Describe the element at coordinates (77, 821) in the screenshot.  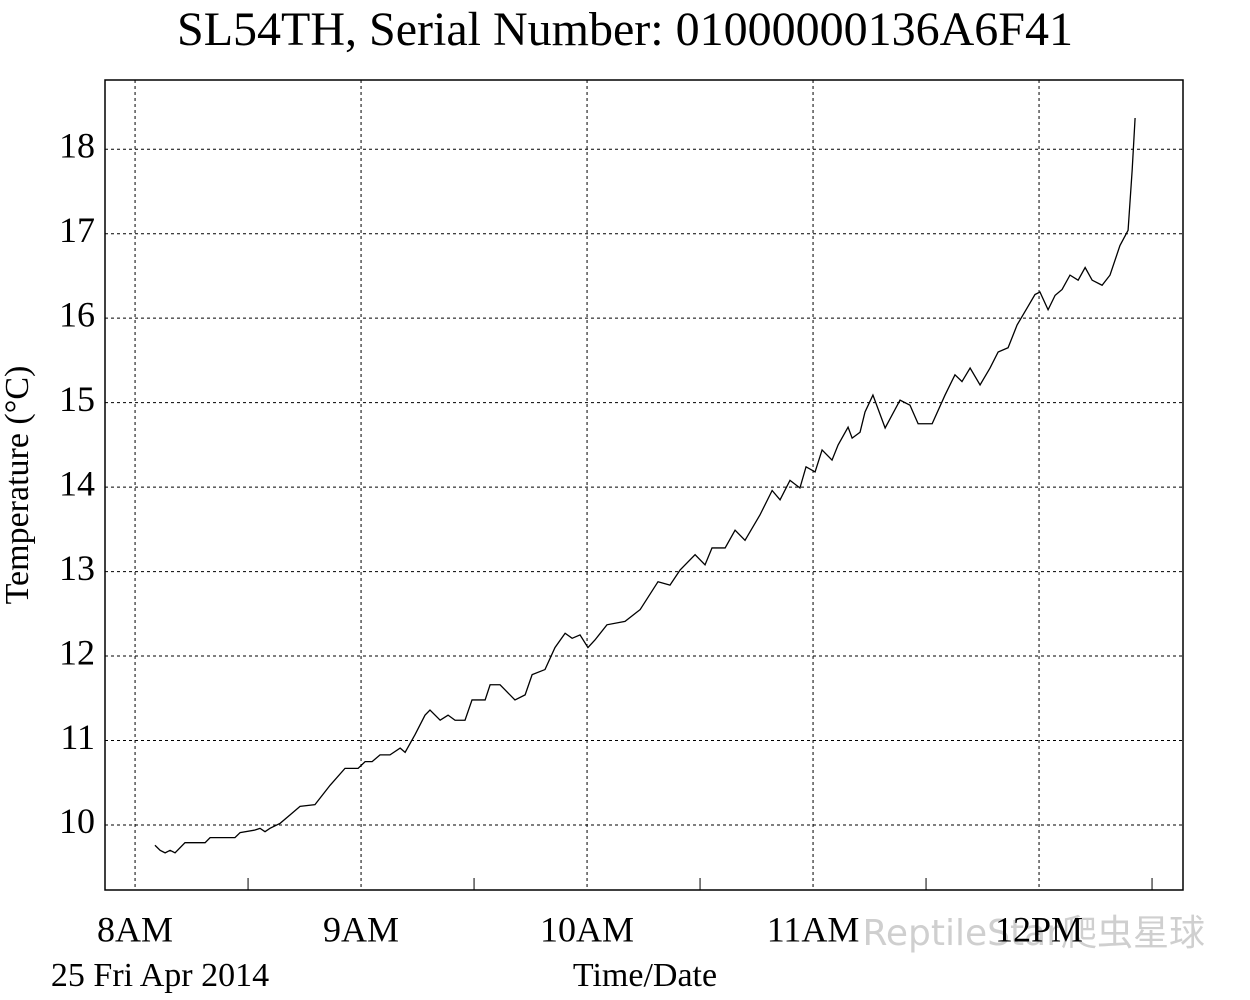
I see `y-tick-label: 10` at that location.